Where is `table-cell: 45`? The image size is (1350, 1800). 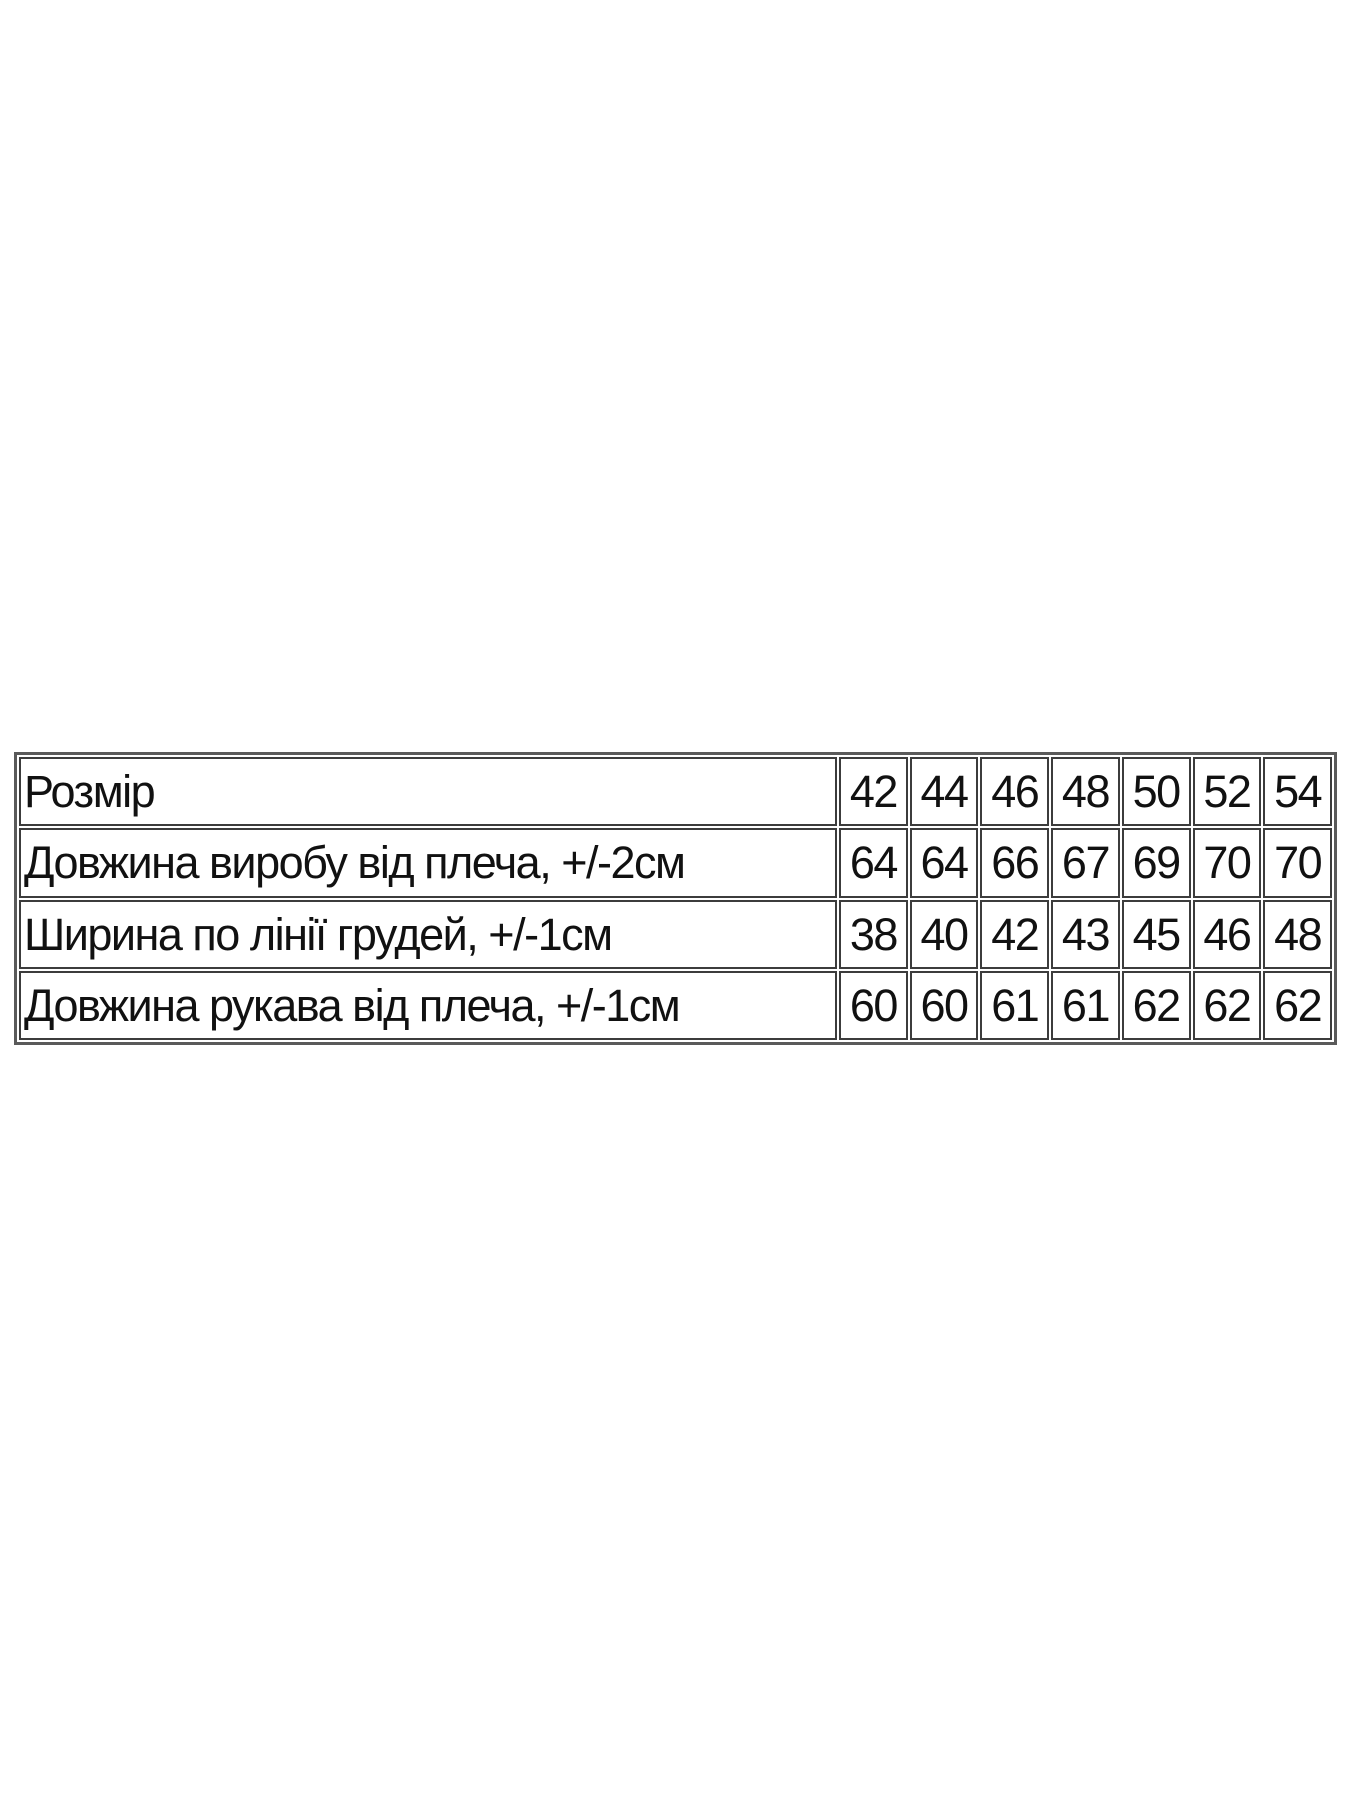 table-cell: 45 is located at coordinates (1156, 934).